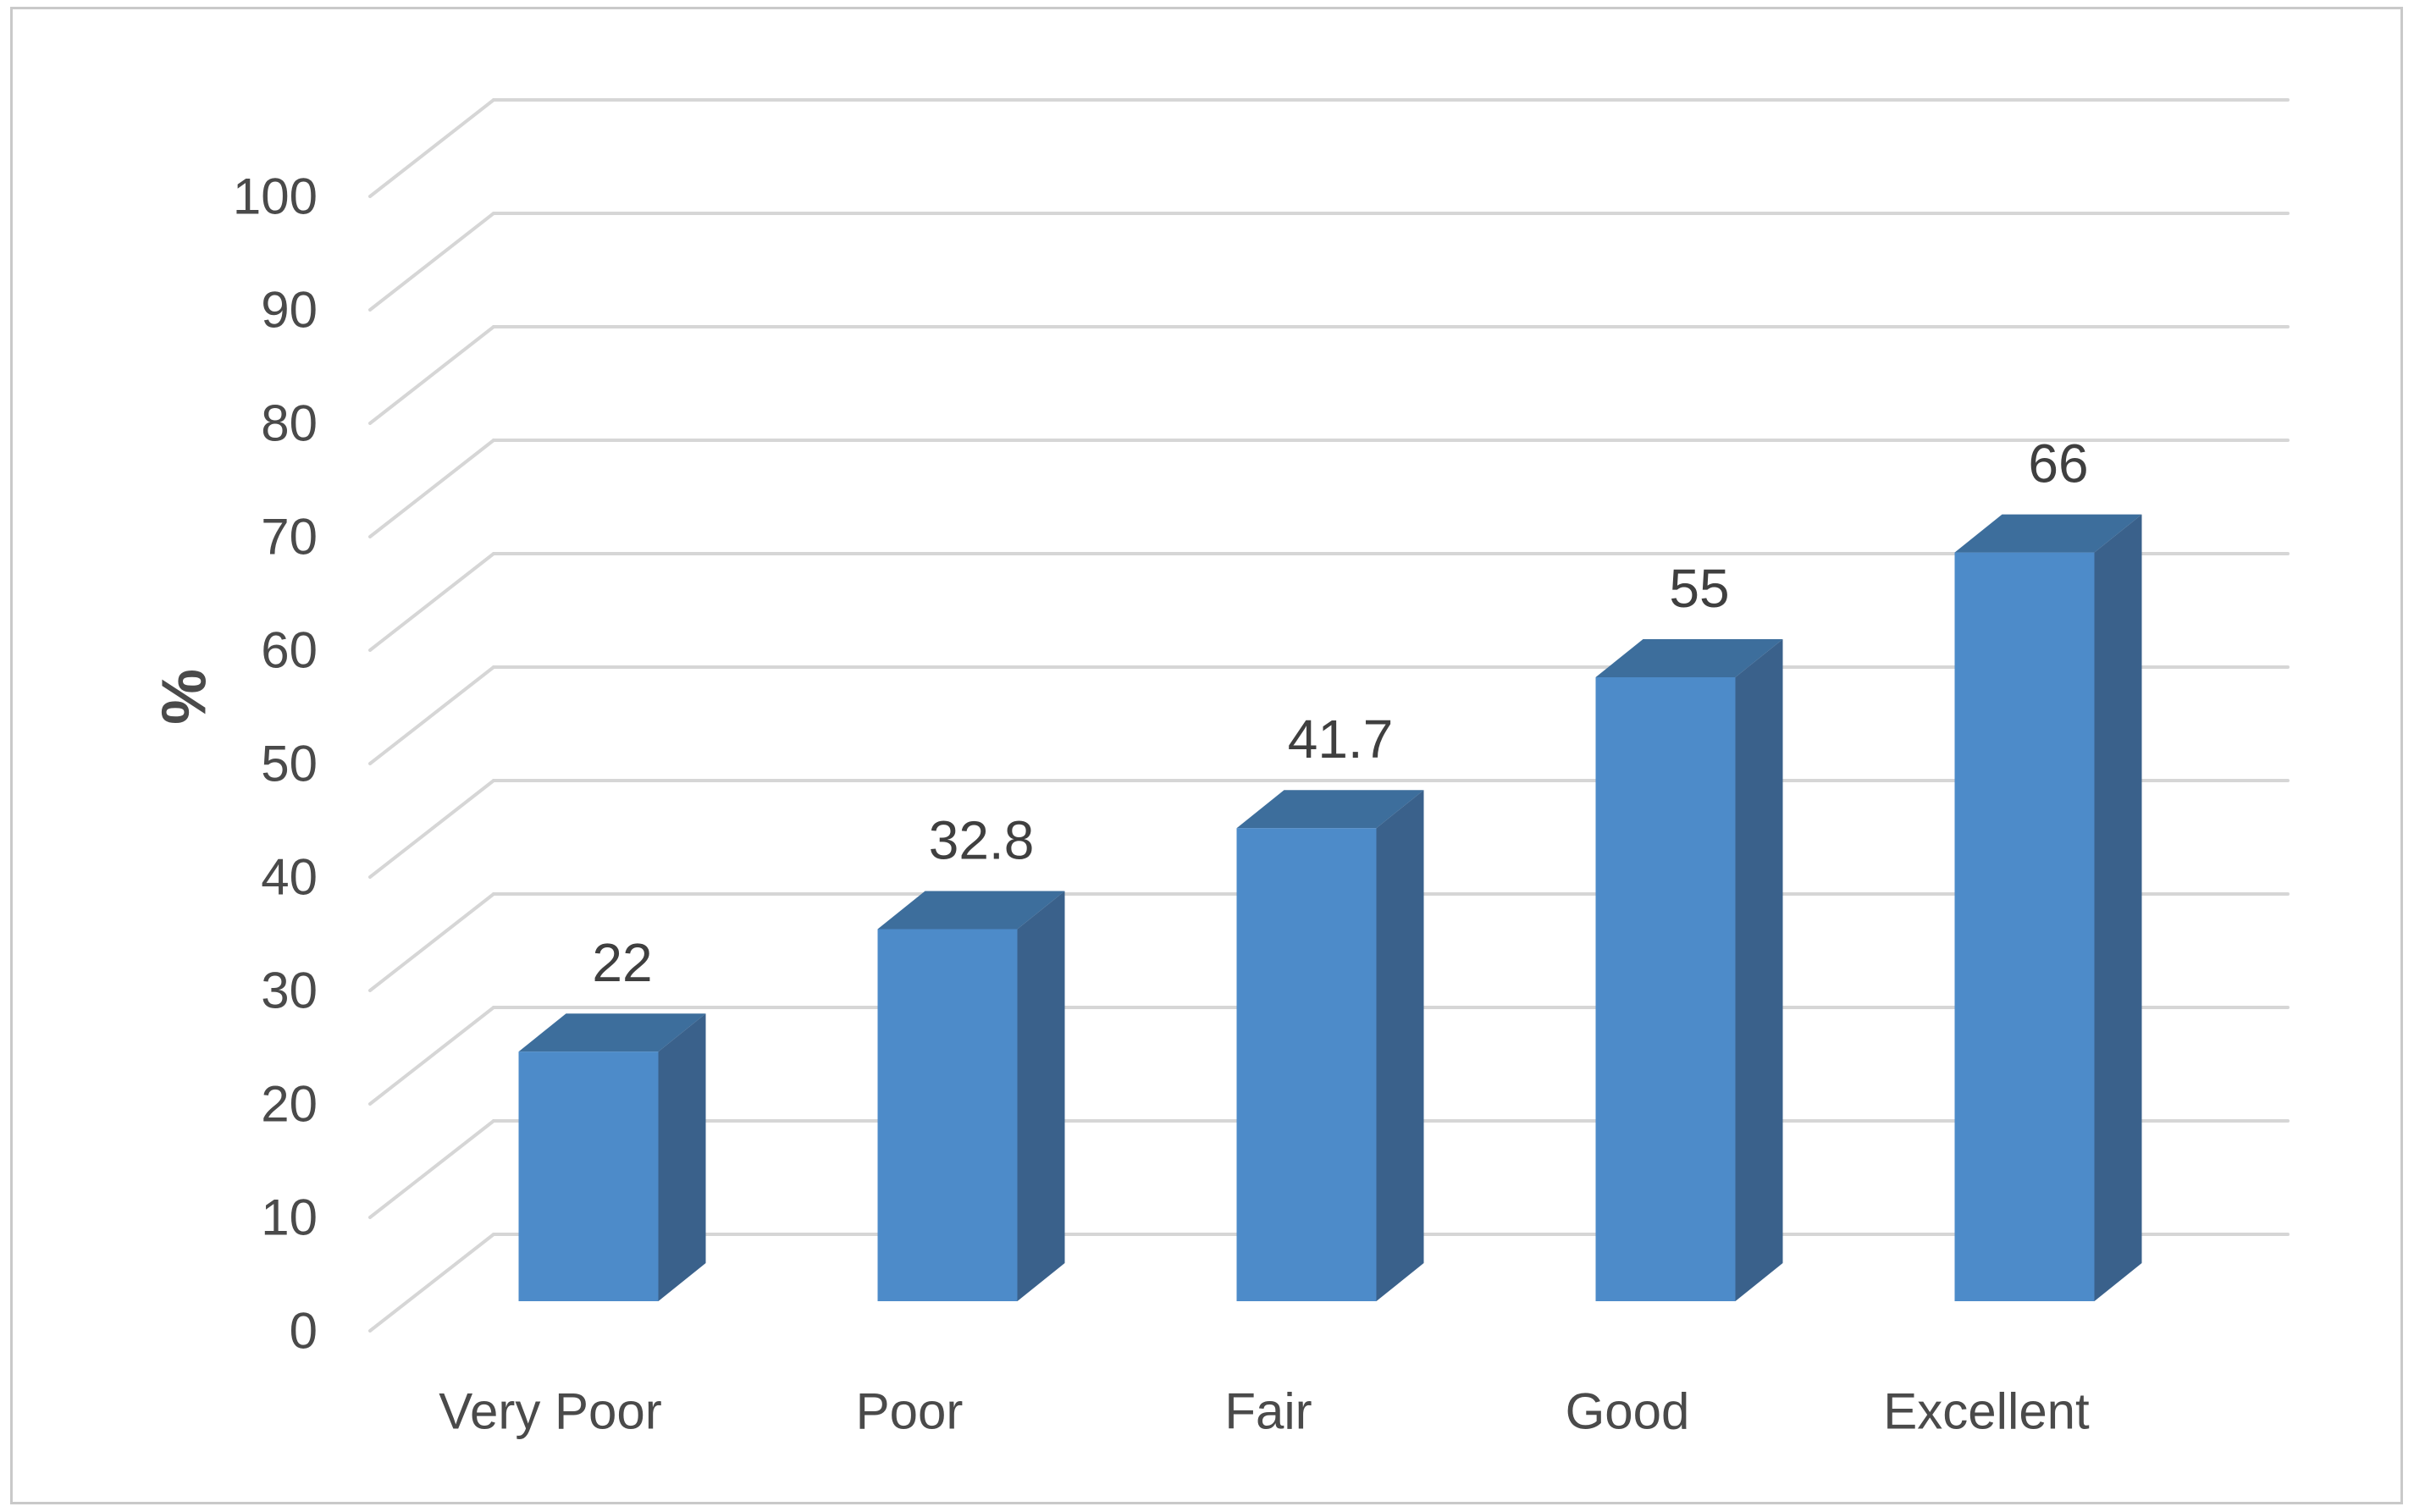  I want to click on bar-front-face-excellent, so click(2024, 926).